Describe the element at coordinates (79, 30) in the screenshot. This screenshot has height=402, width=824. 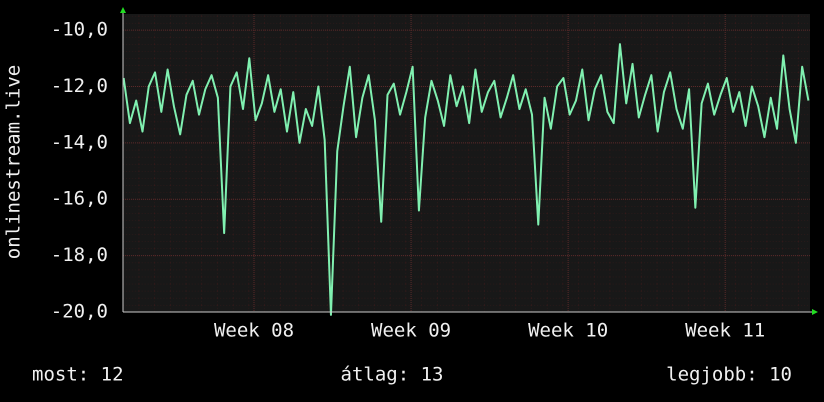
I see `y-tick-label: -10,0` at that location.